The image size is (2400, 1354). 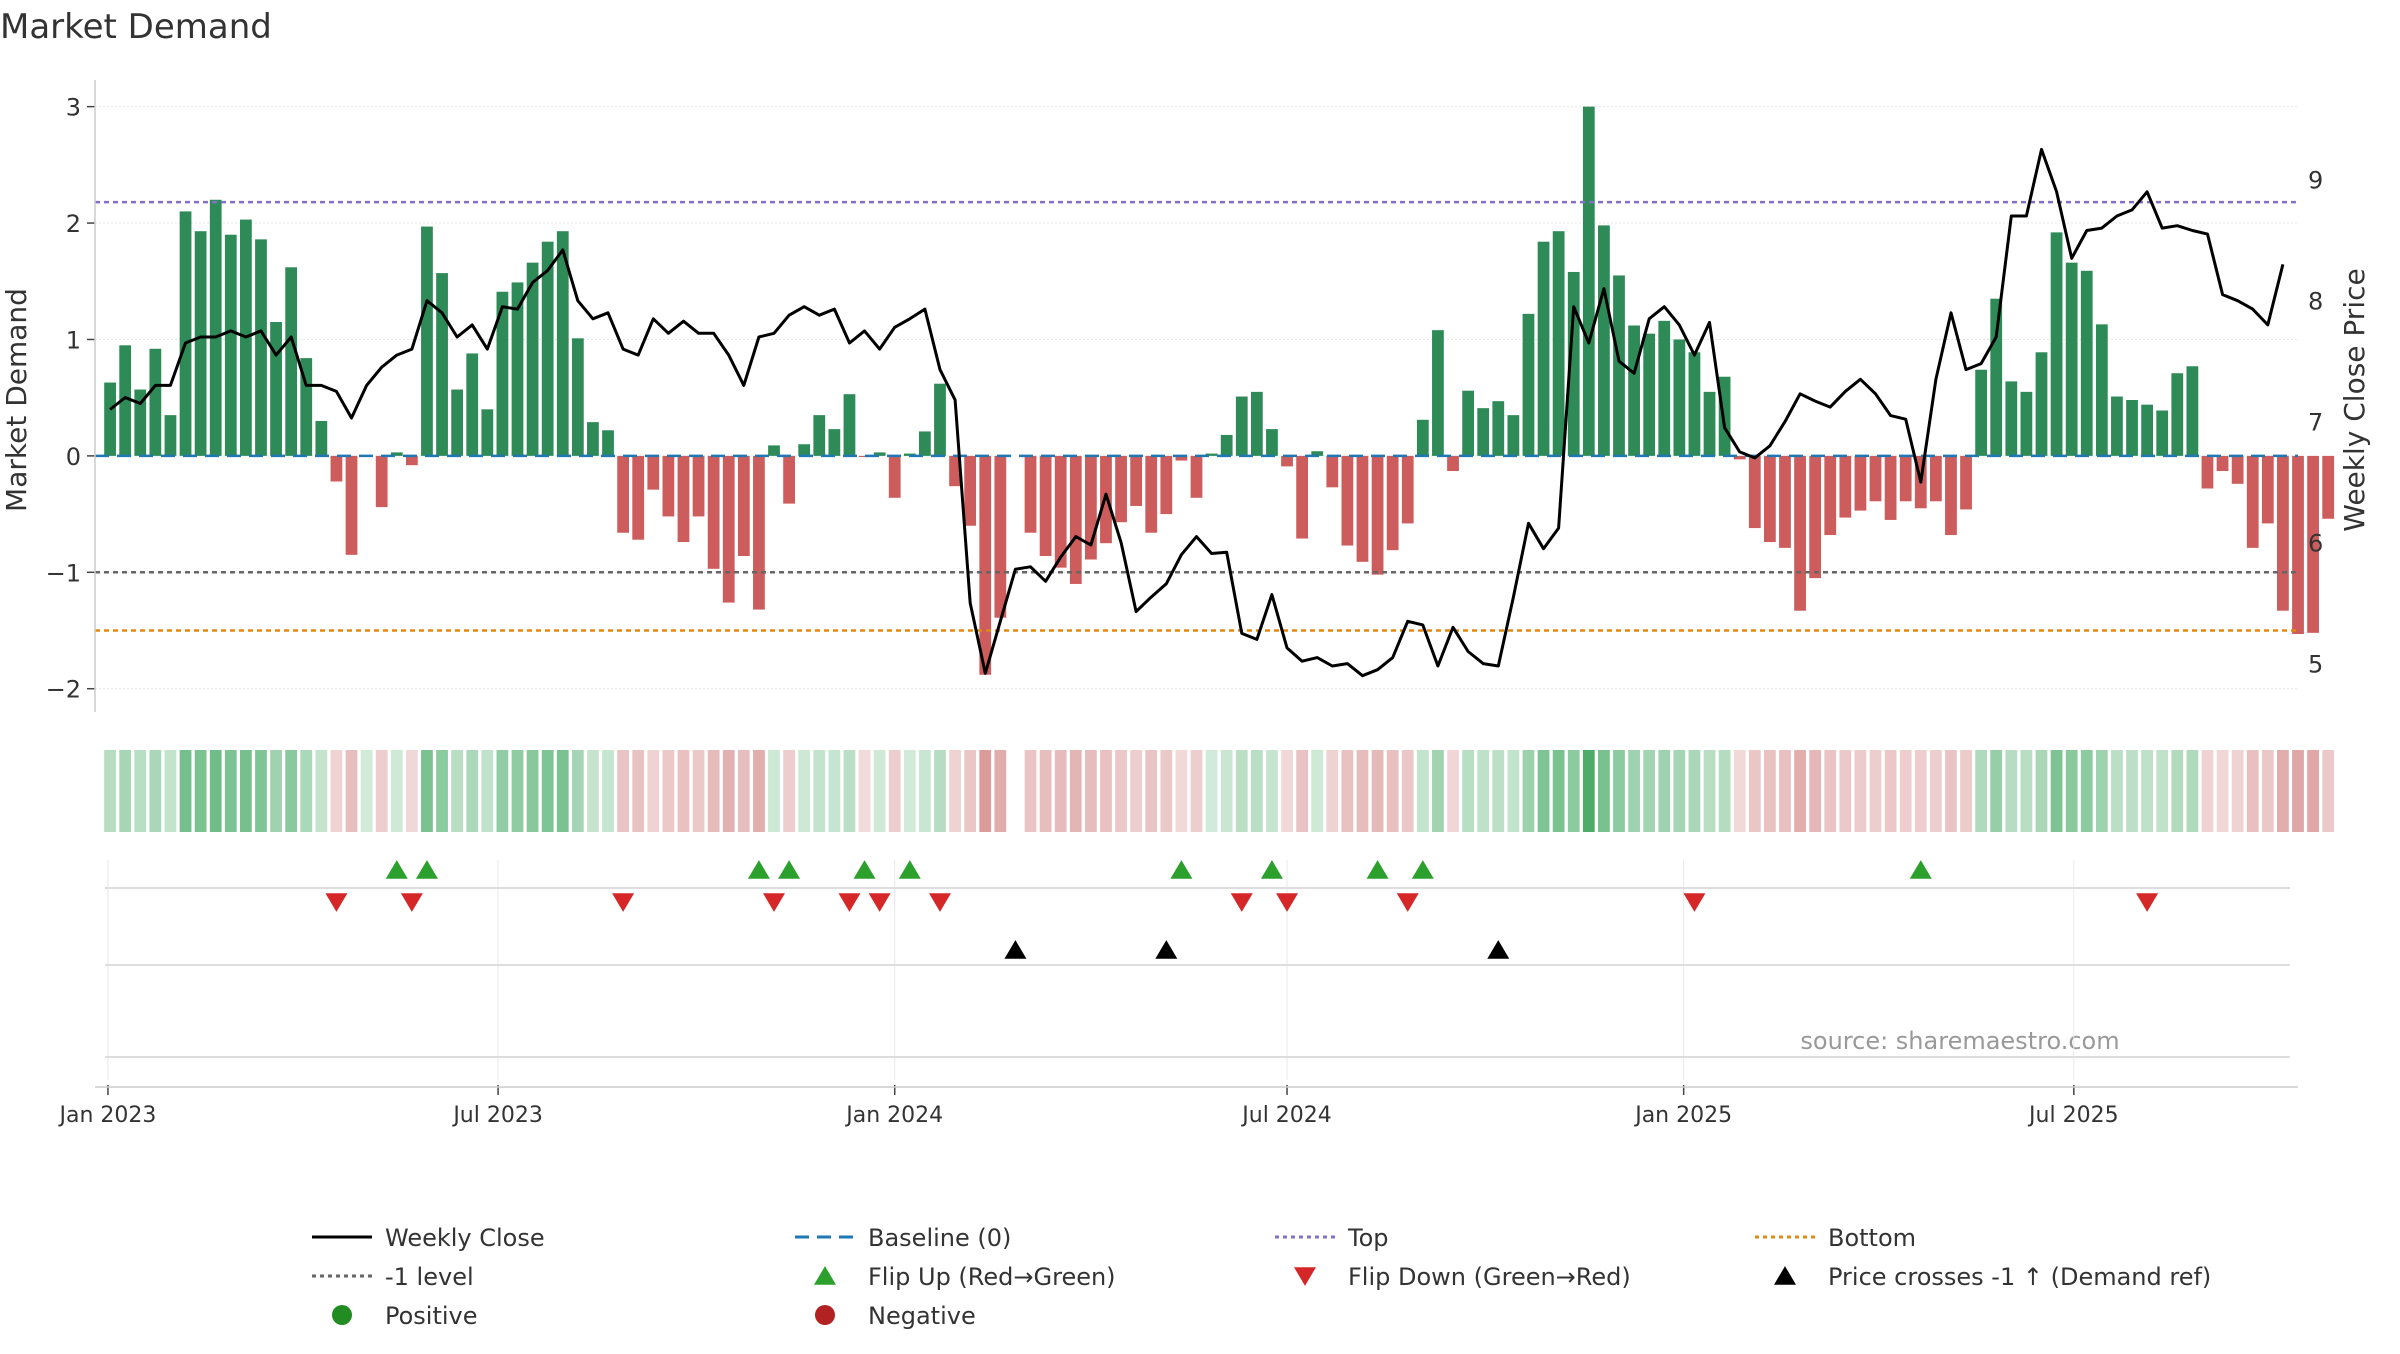 I want to click on x-tick-label: Jan 2024, so click(x=893, y=1115).